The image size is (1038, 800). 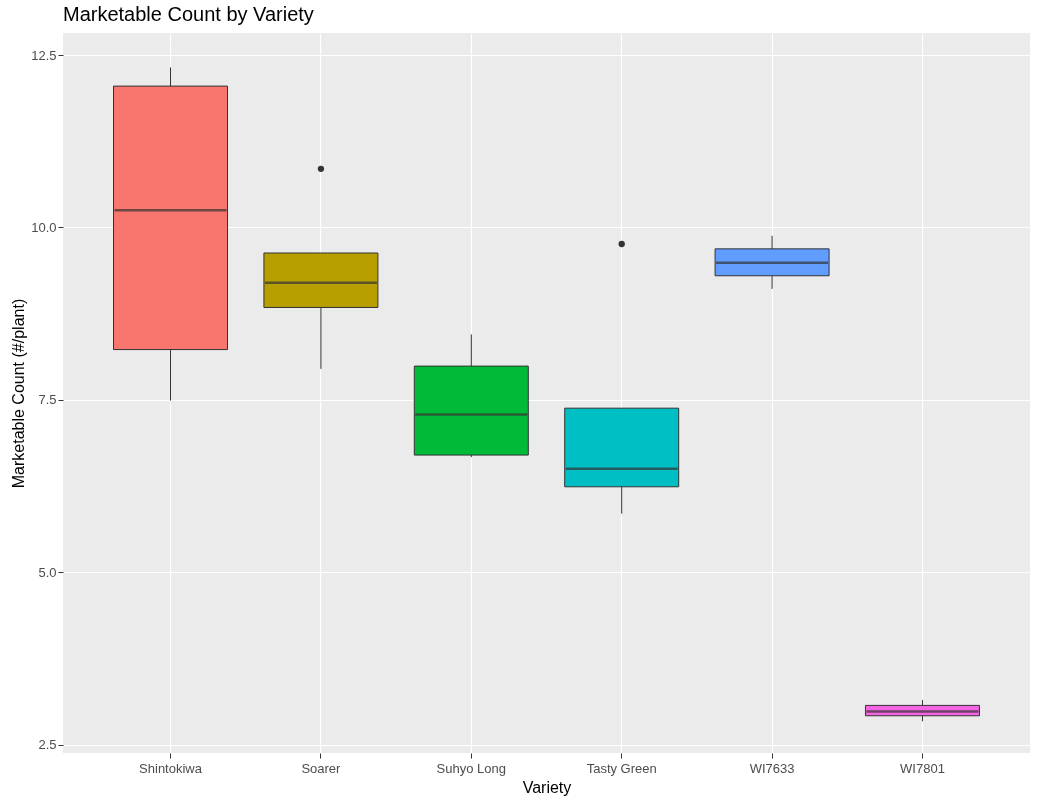 I want to click on y-tick-label: 12.5, so click(x=44, y=55).